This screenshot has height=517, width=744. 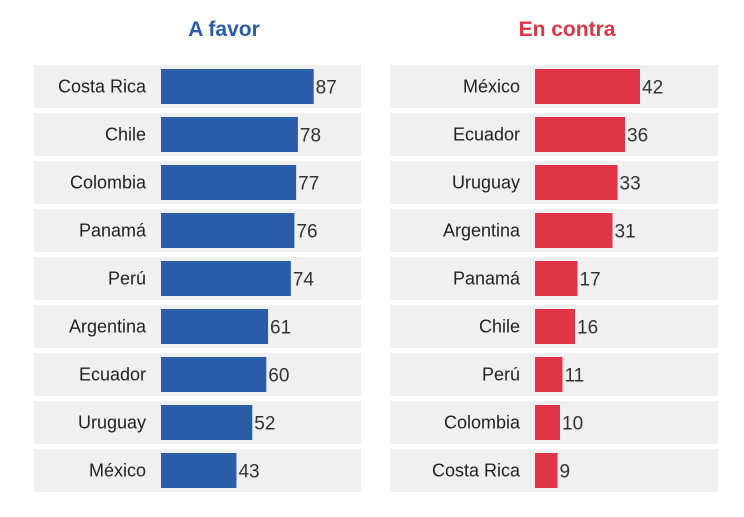 I want to click on value-label: 77, so click(x=308, y=184).